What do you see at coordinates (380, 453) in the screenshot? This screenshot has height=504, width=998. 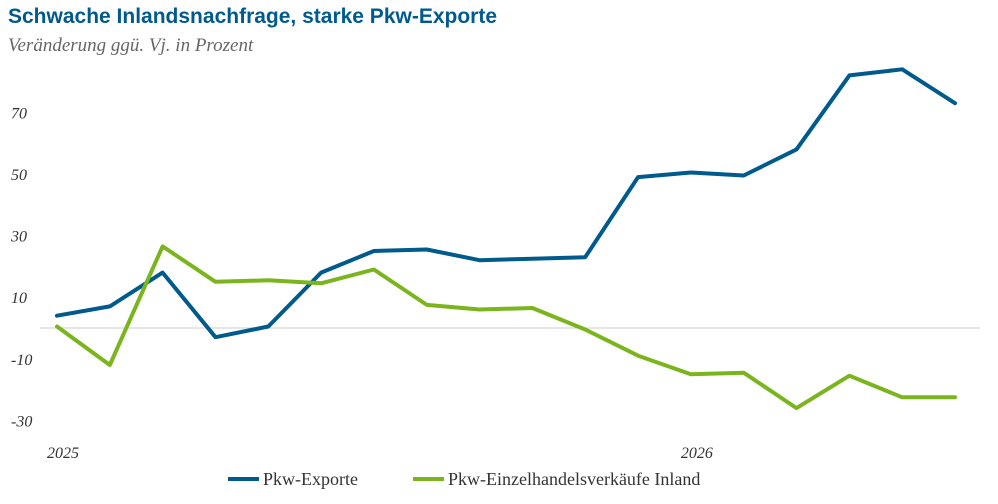 I see `x-axis-tick-labels: 2025 2026` at bounding box center [380, 453].